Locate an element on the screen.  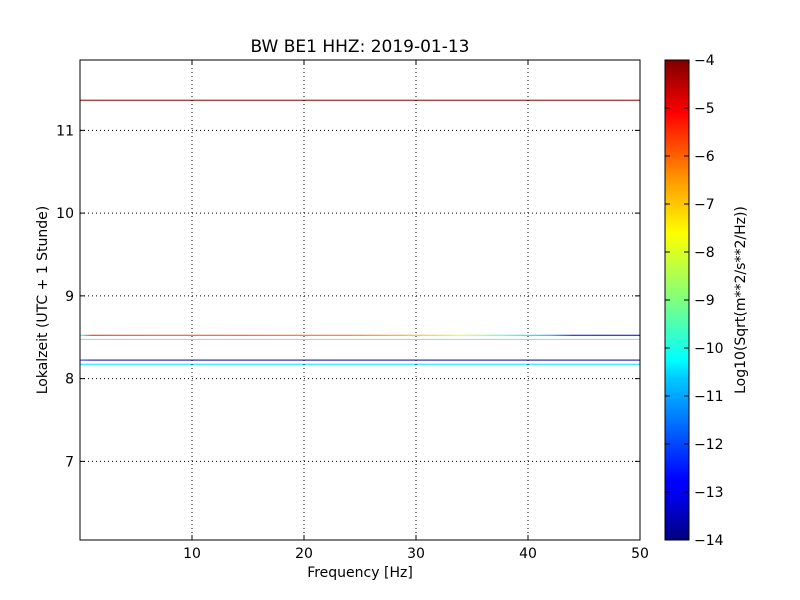
y-tick-label: 10 is located at coordinates (65, 214).